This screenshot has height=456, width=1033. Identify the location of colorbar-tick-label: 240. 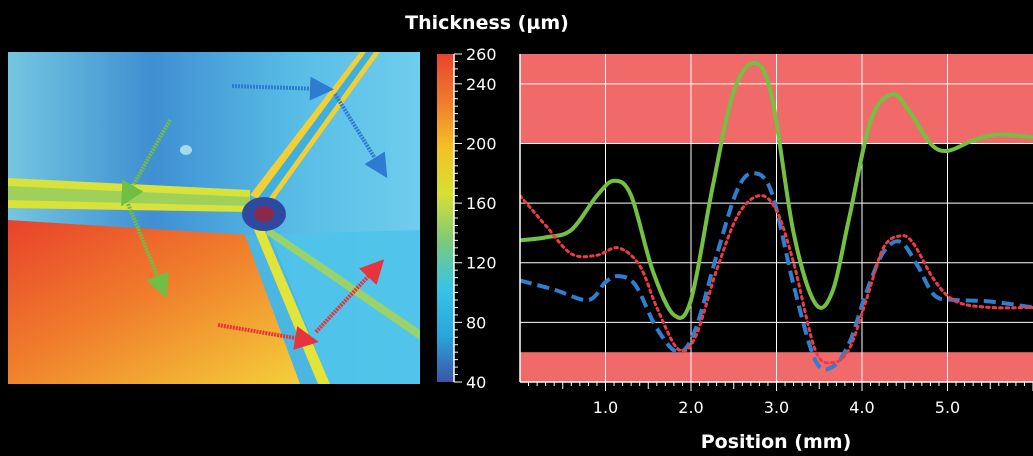
(481, 84).